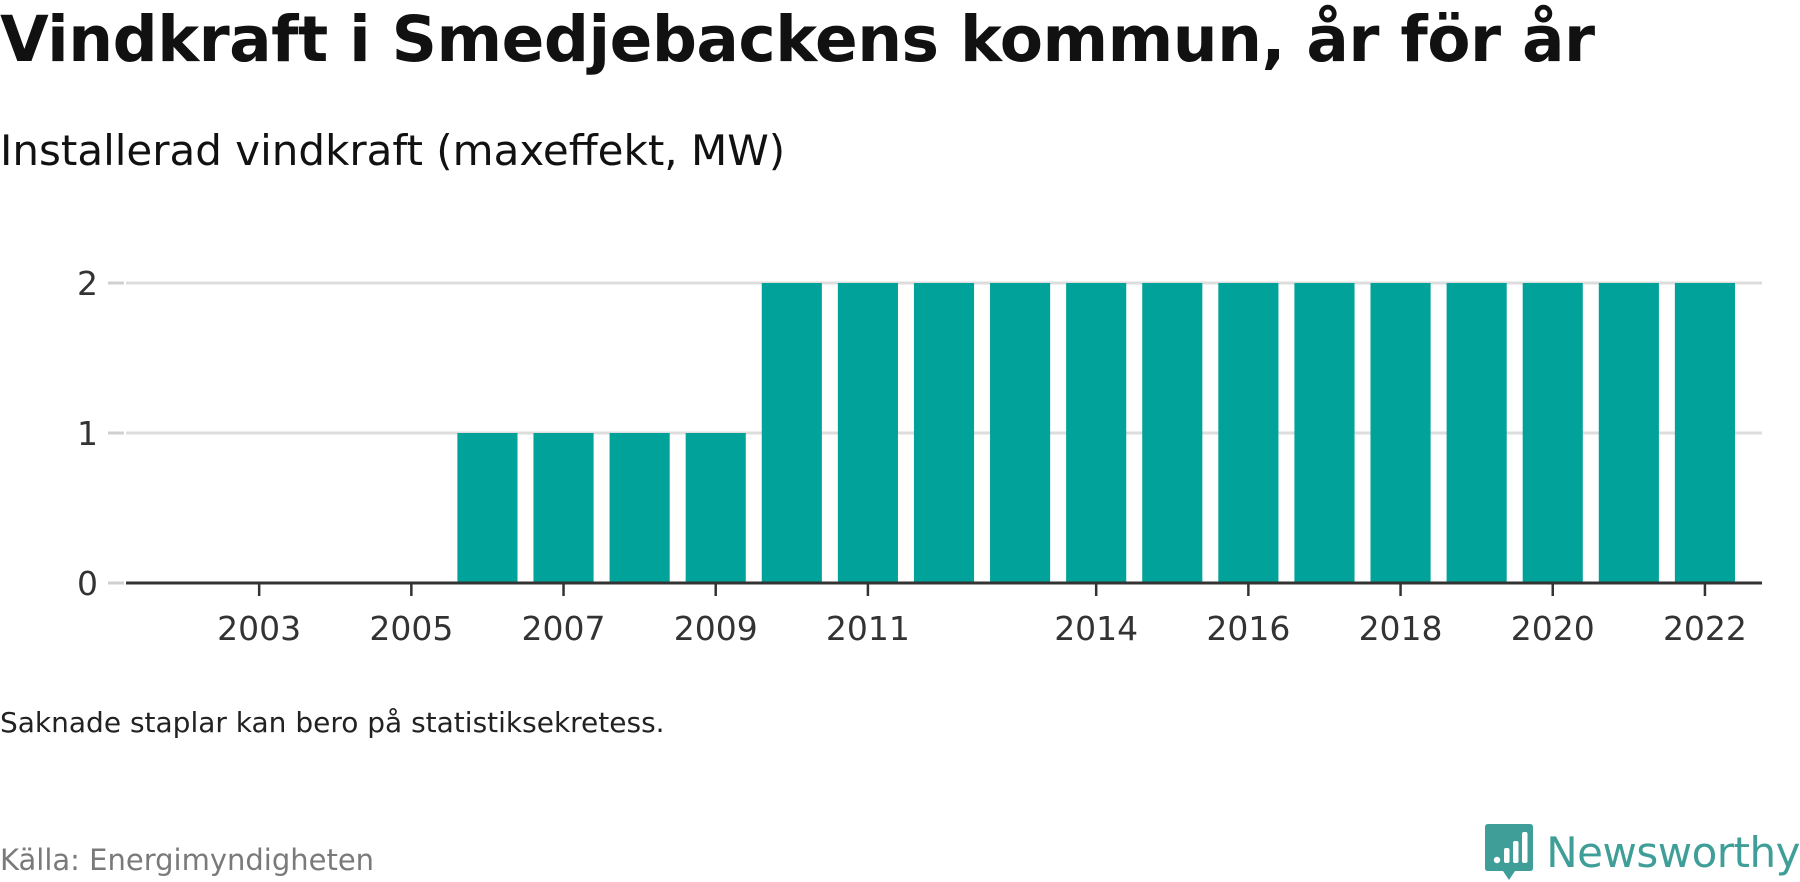  I want to click on x-tick-label: 2014, so click(1096, 628).